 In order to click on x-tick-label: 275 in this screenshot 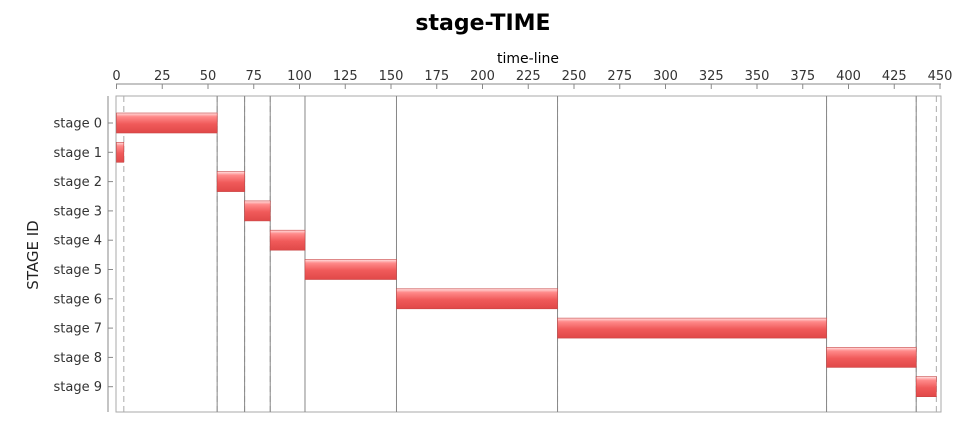, I will do `click(619, 76)`.